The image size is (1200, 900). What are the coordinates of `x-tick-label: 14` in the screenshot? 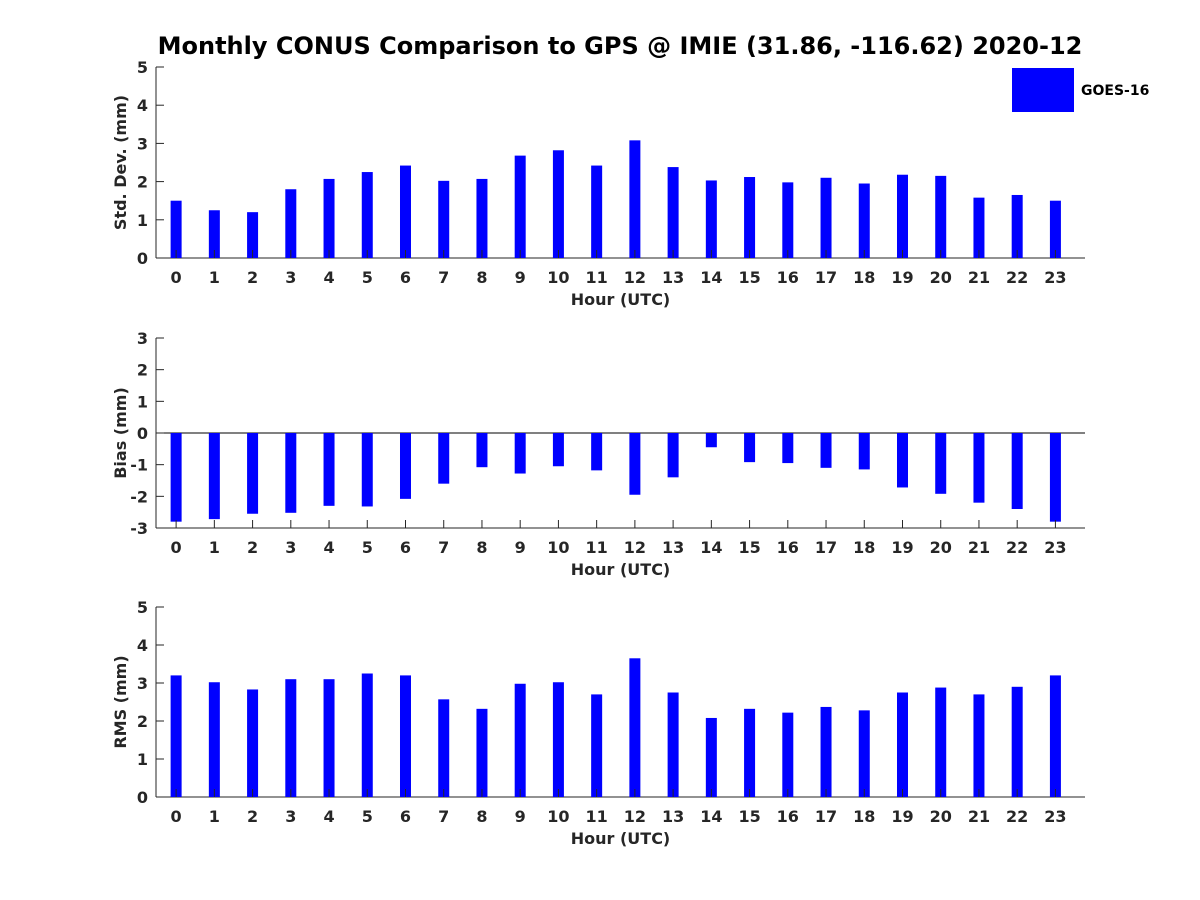 It's located at (711, 547).